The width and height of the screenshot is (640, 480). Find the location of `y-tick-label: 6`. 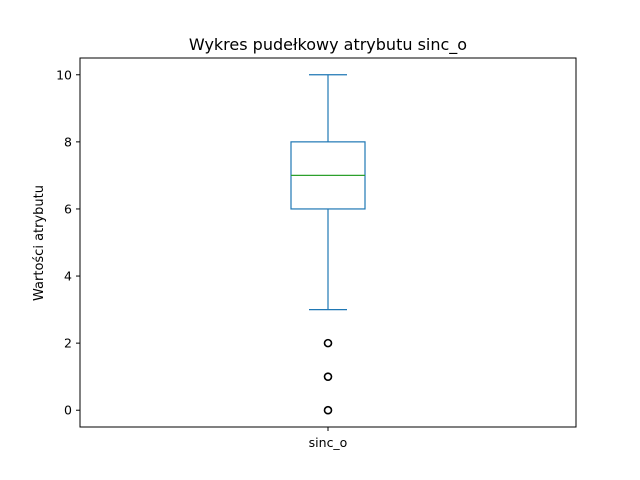

y-tick-label: 6 is located at coordinates (68, 208).